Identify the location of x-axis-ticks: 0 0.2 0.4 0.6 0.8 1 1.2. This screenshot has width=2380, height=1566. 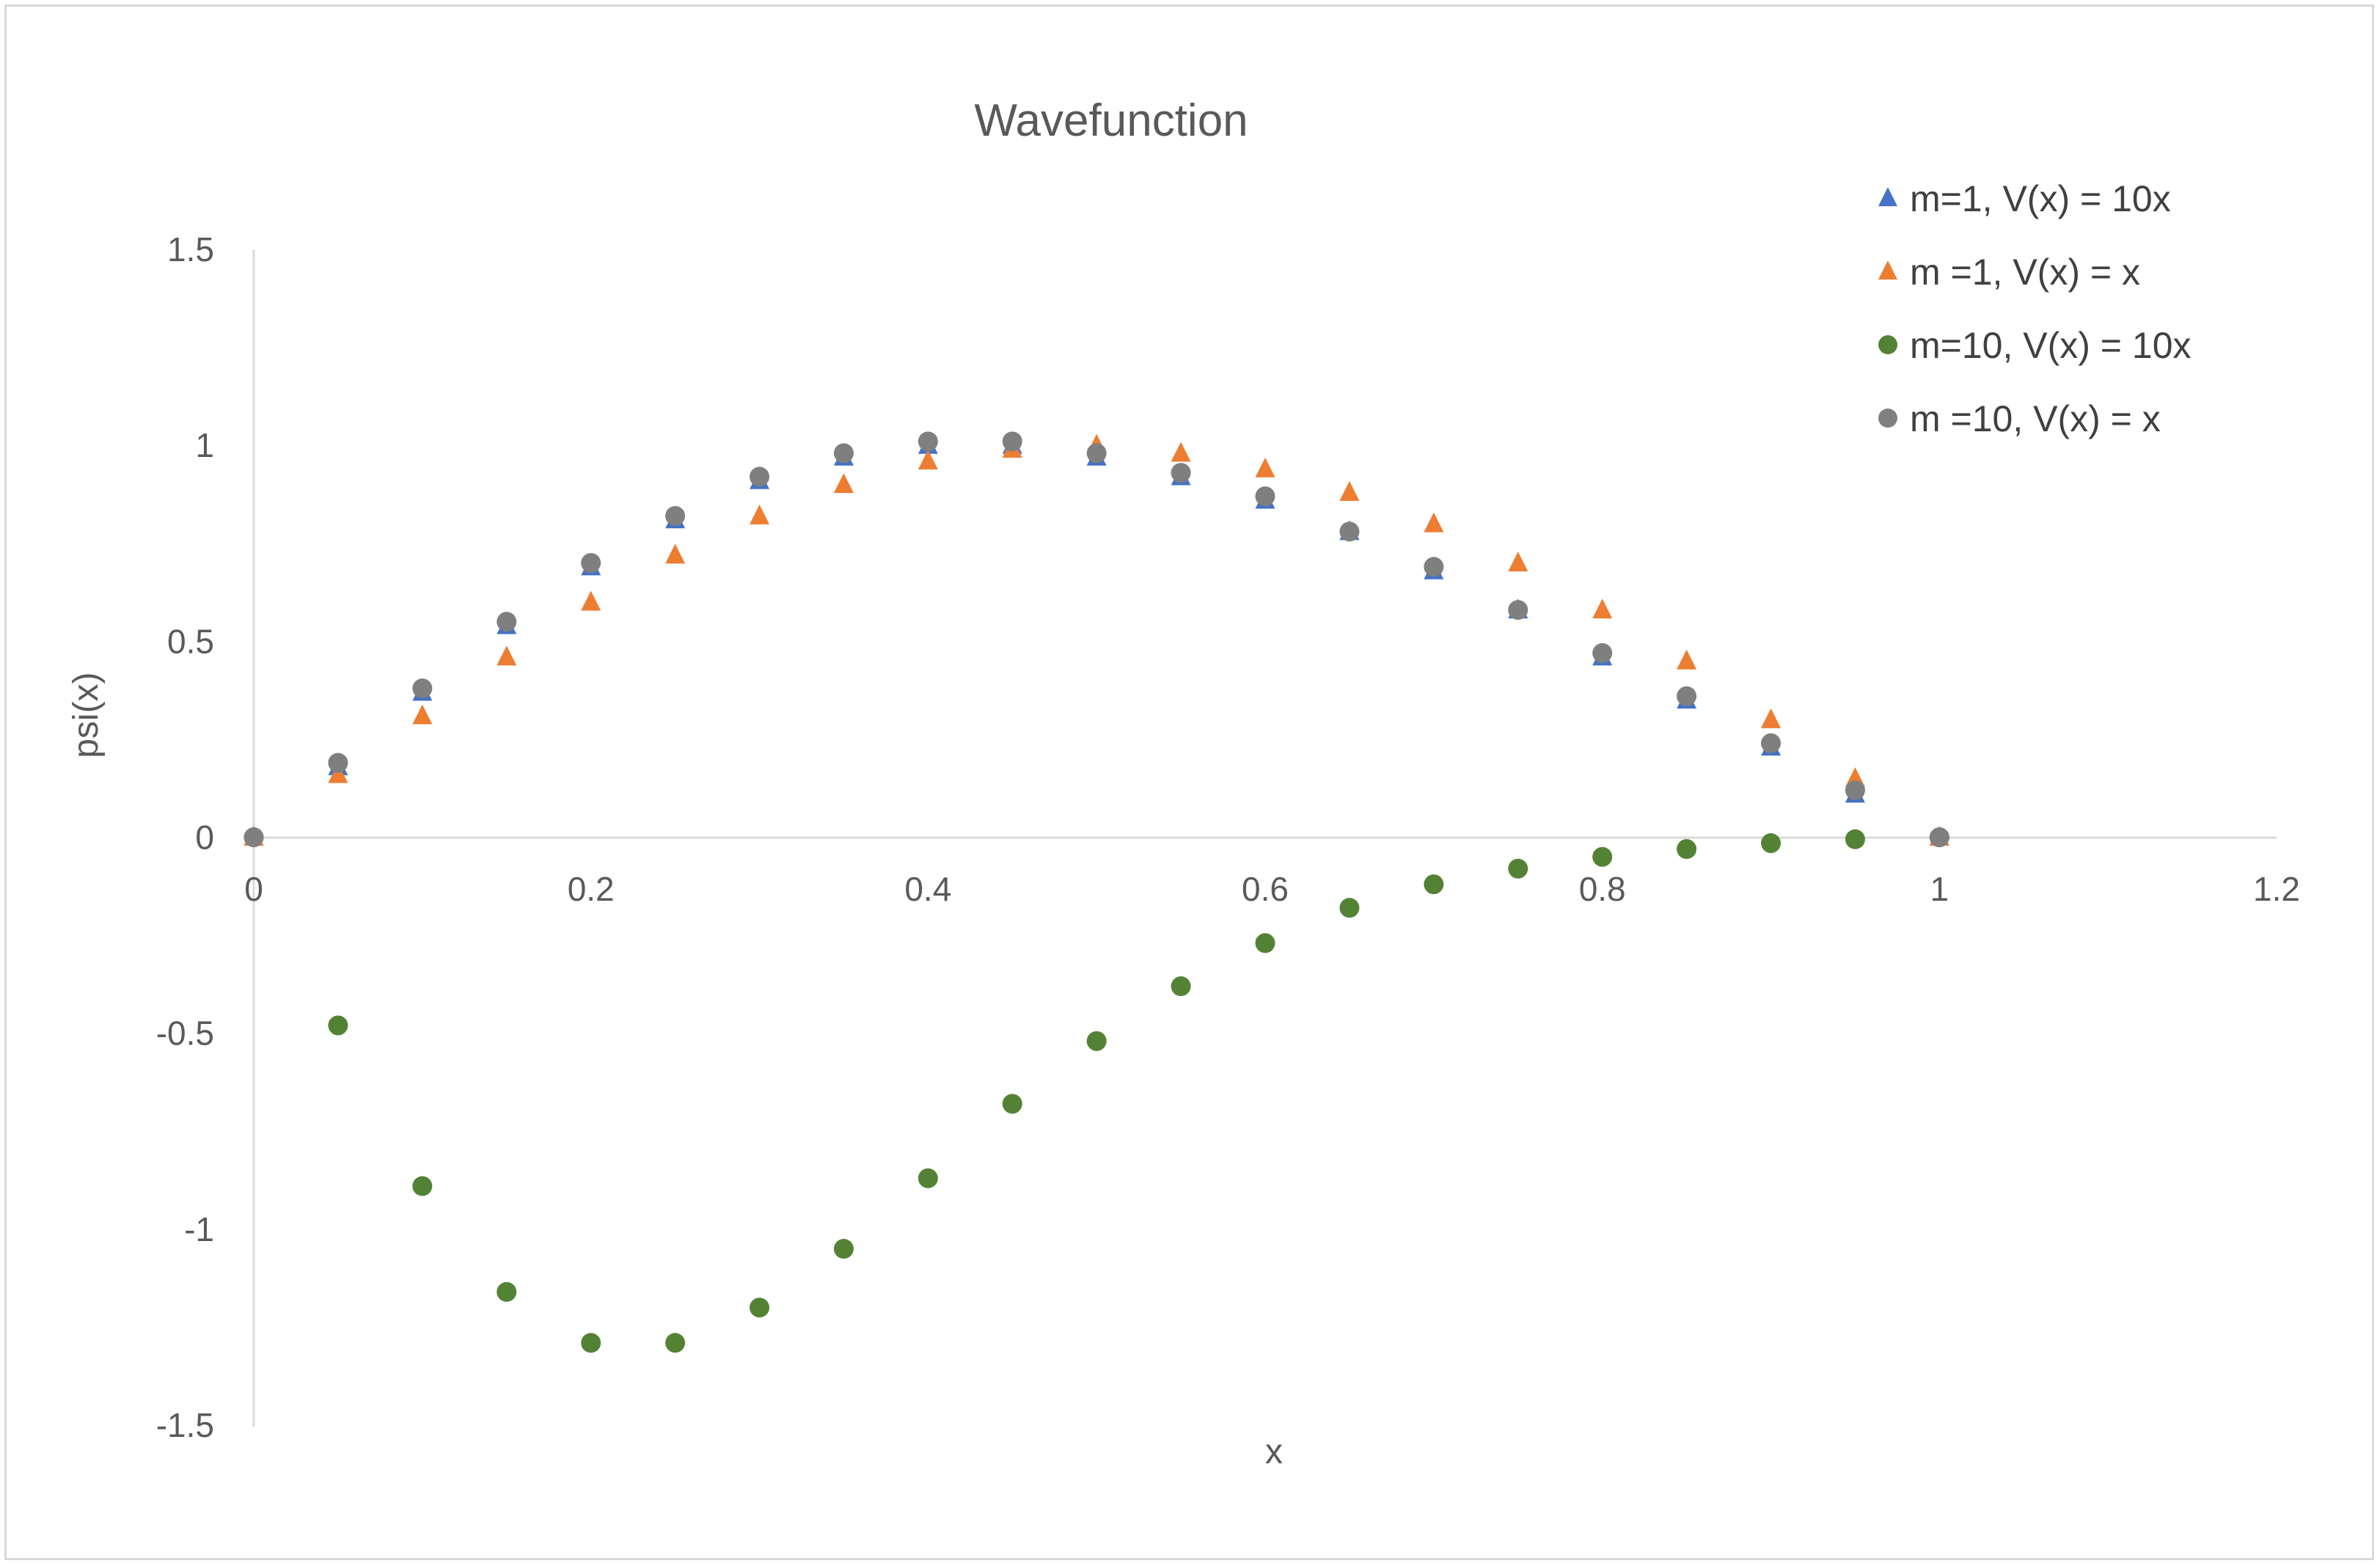
(1272, 889).